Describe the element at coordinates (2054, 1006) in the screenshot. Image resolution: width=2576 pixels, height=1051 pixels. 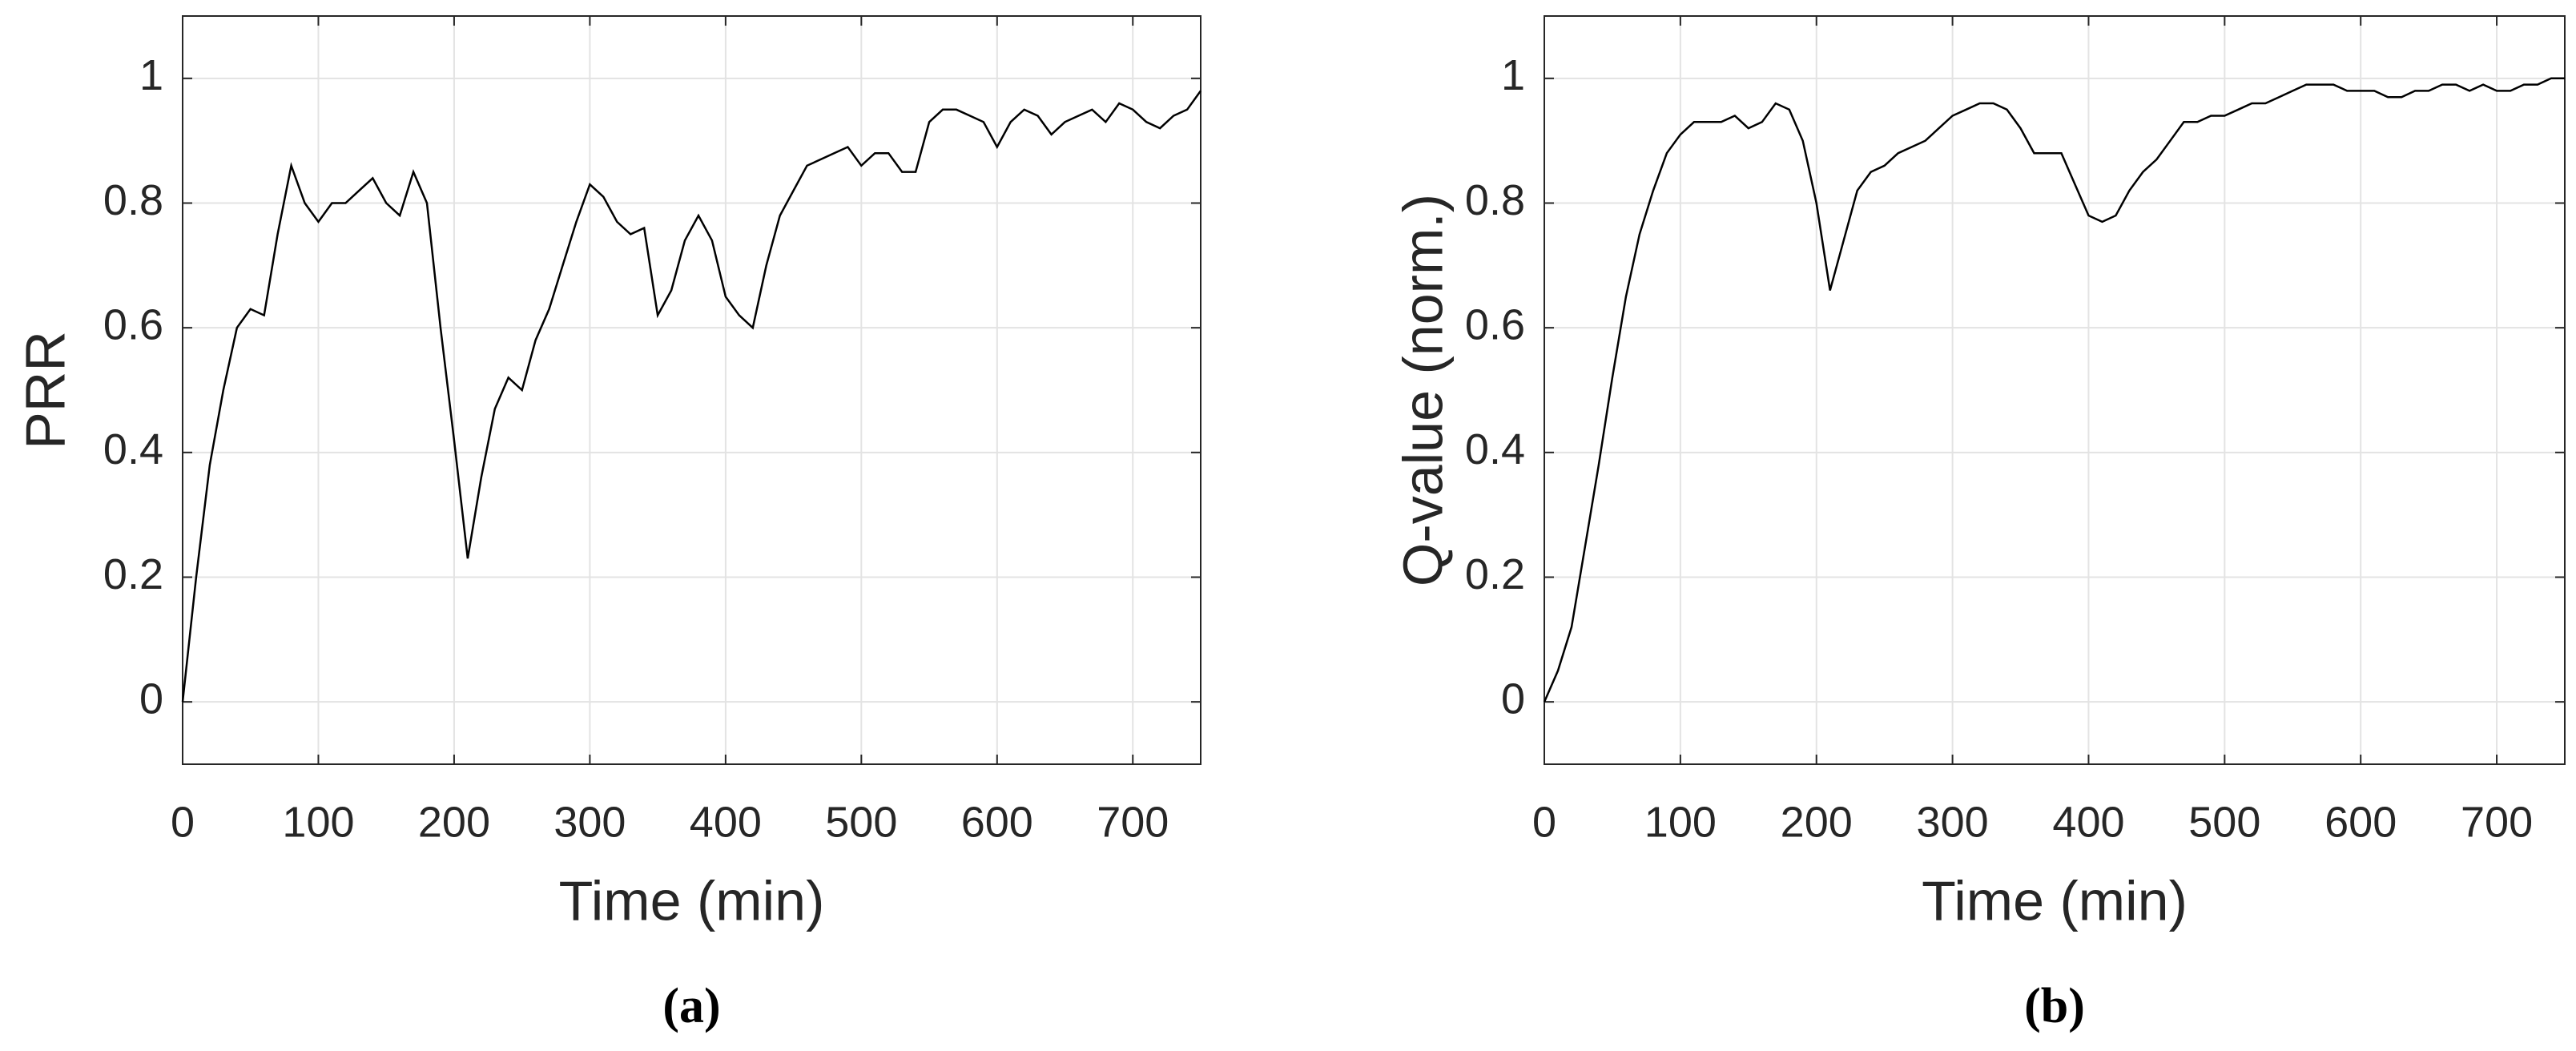
I see `caption: (b)` at that location.